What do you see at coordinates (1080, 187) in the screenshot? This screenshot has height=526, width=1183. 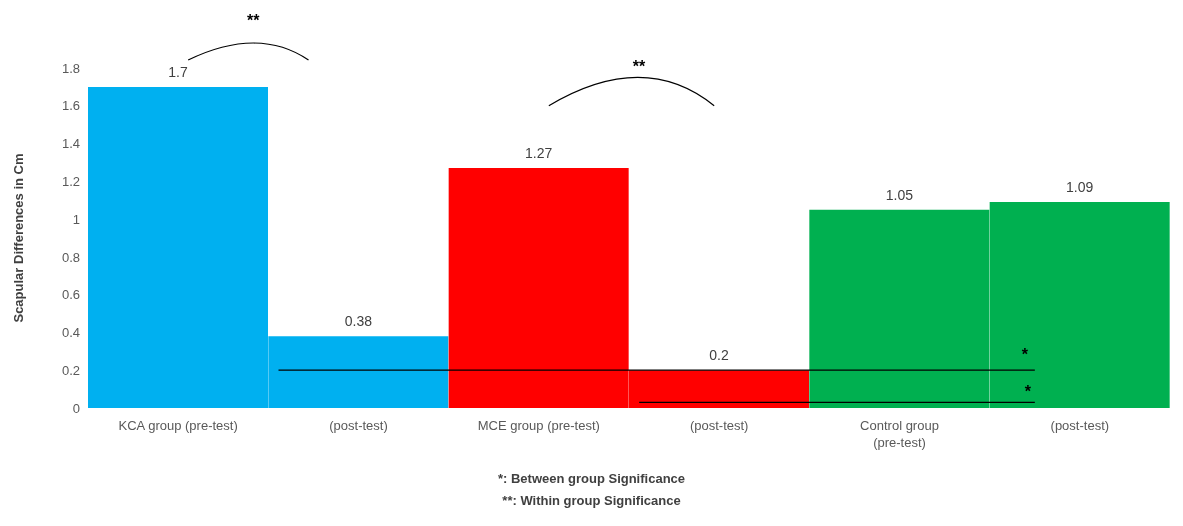 I see `data-label: 1.09` at bounding box center [1080, 187].